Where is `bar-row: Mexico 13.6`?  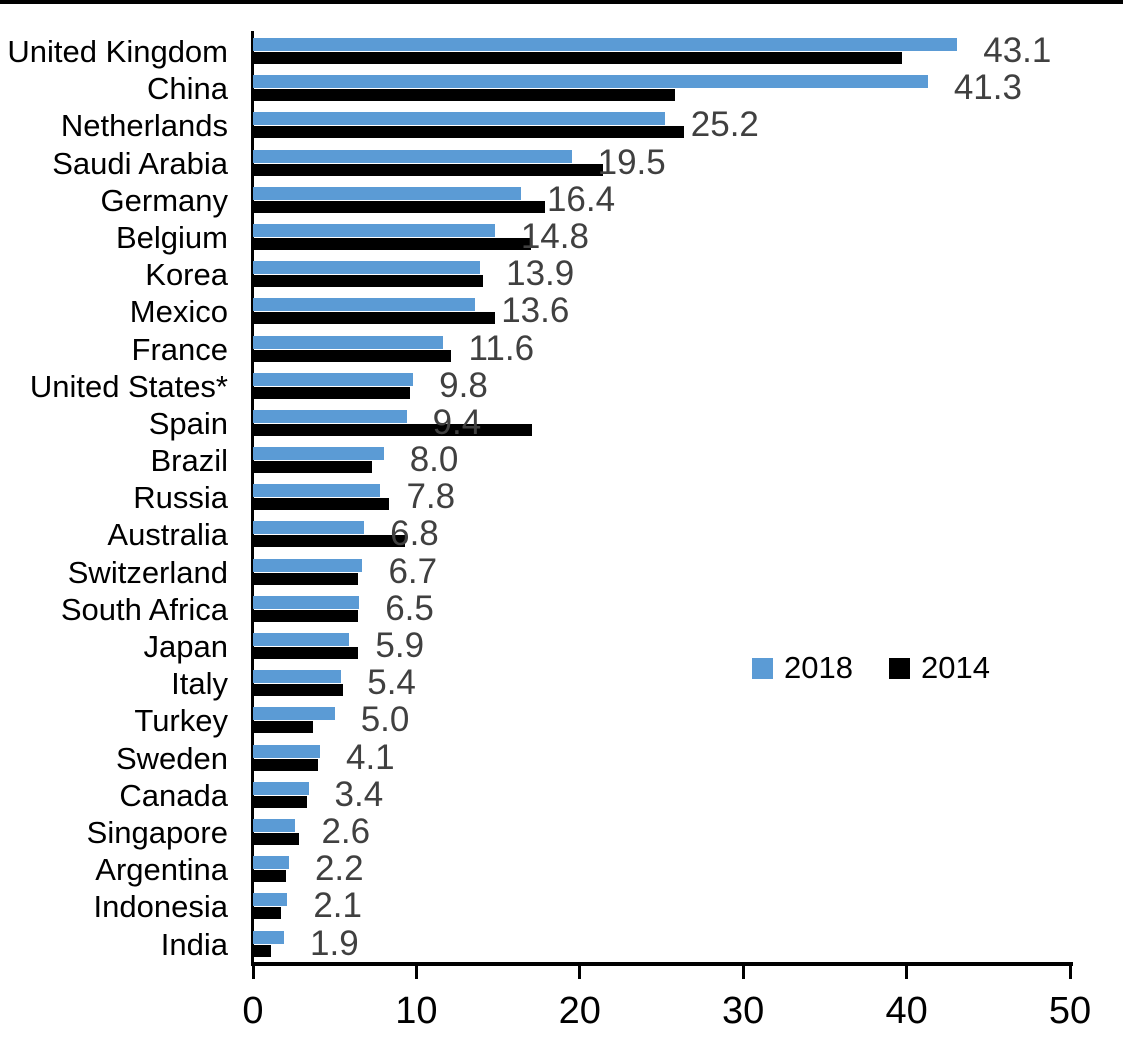
bar-row: Mexico 13.6 is located at coordinates (535, 310).